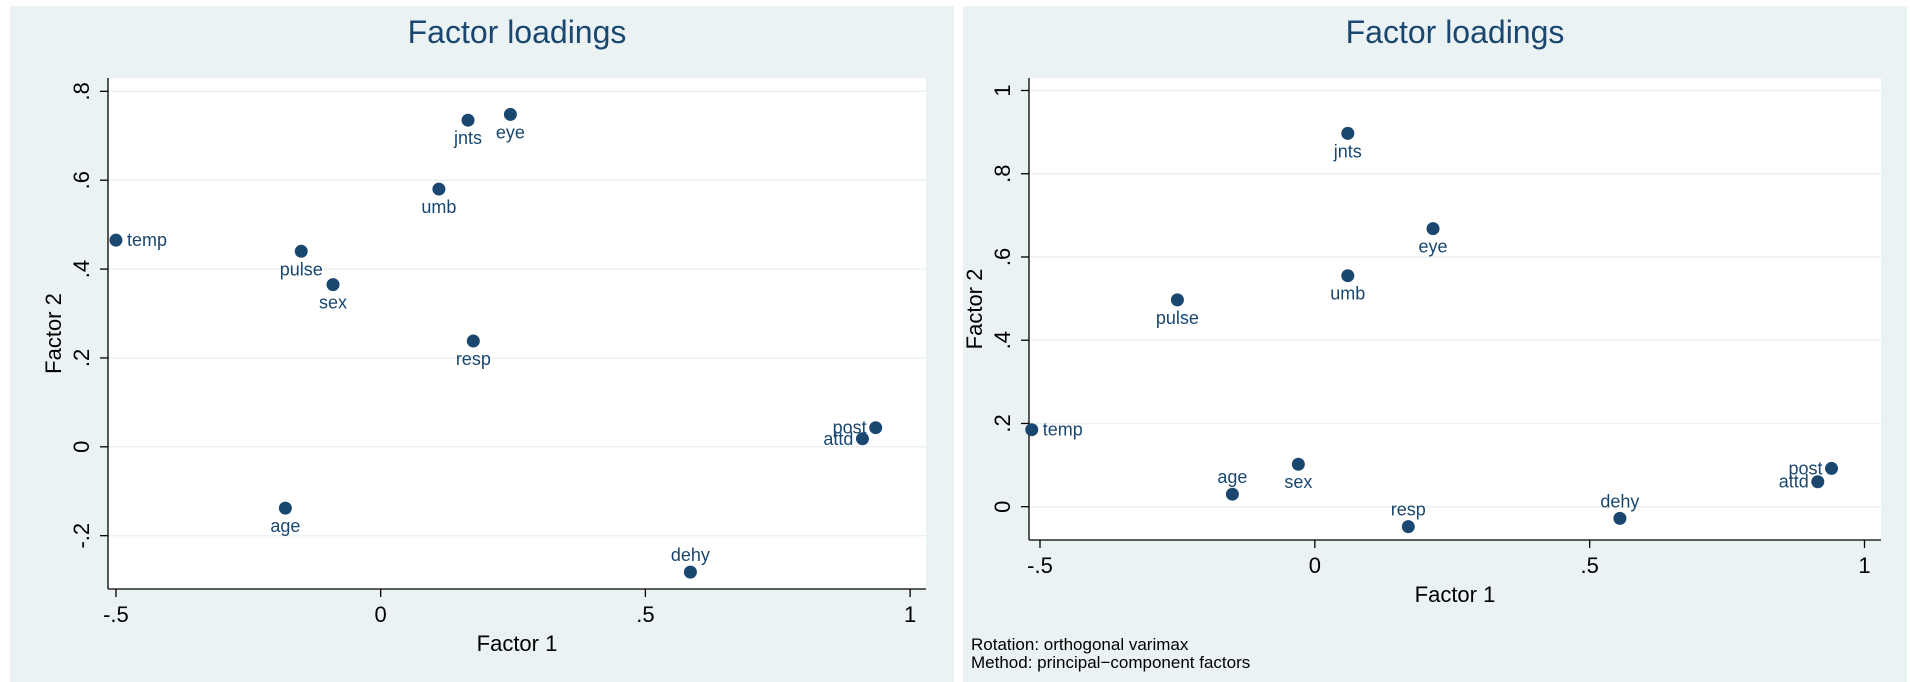  Describe the element at coordinates (1002, 174) in the screenshot. I see `right-ytick-label: .8` at that location.